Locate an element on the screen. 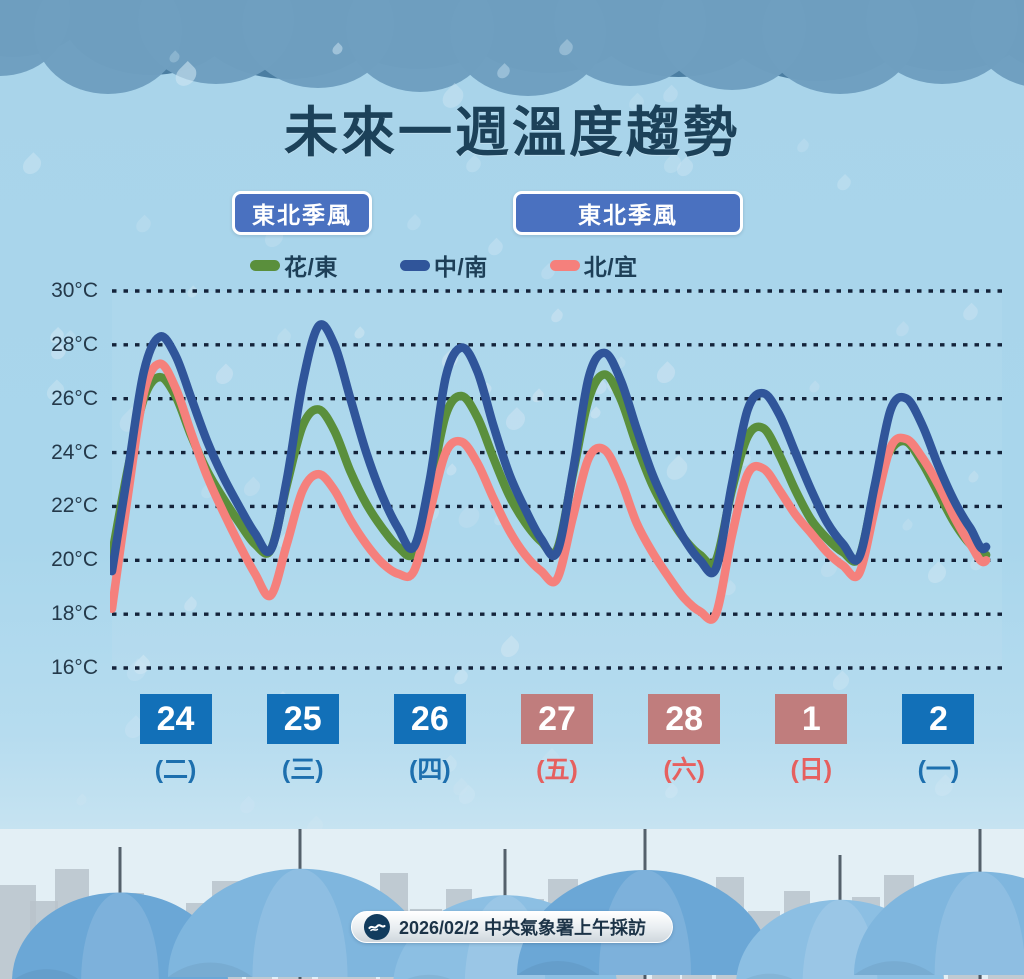 This screenshot has height=979, width=1024. y-tick-label: 26°C is located at coordinates (74, 398).